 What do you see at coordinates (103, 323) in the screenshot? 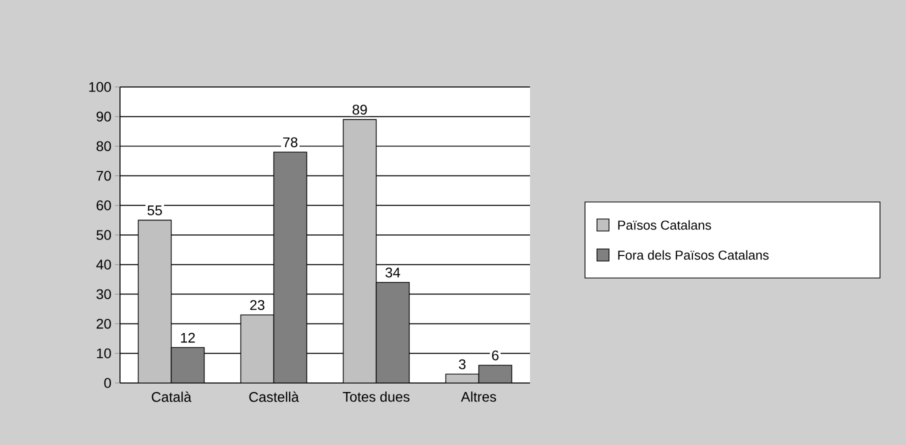
I see `y-tick-label: 20` at bounding box center [103, 323].